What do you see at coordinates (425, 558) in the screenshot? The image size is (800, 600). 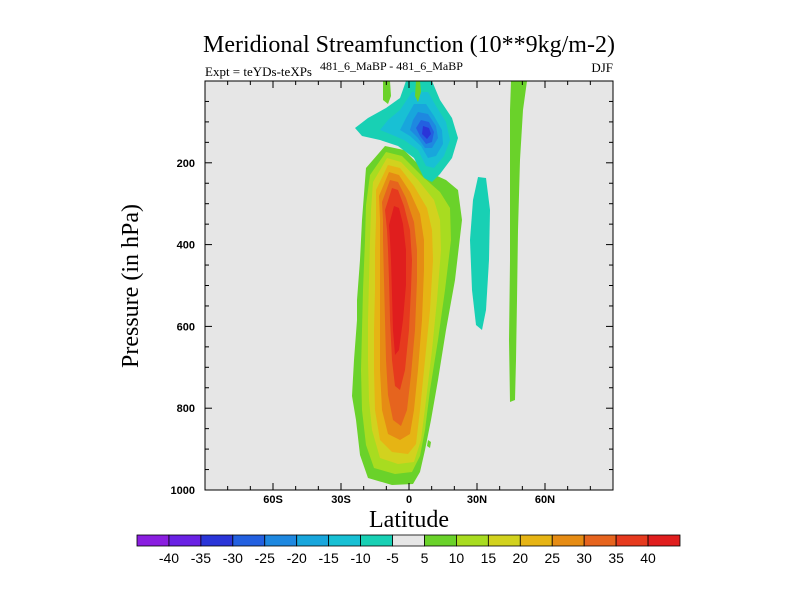 I see `colorbar-label: 5` at bounding box center [425, 558].